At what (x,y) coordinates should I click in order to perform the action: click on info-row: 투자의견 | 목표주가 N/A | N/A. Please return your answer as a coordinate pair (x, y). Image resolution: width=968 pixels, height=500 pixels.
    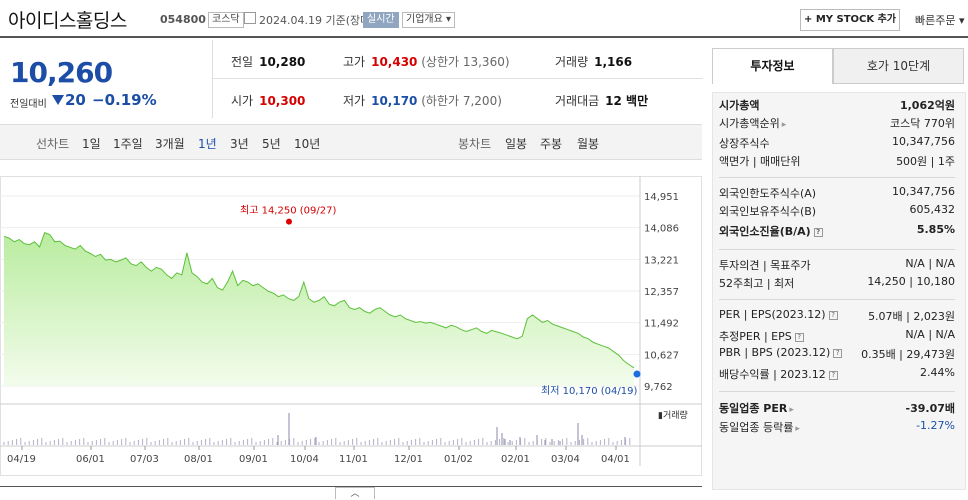
    Looking at the image, I should click on (837, 266).